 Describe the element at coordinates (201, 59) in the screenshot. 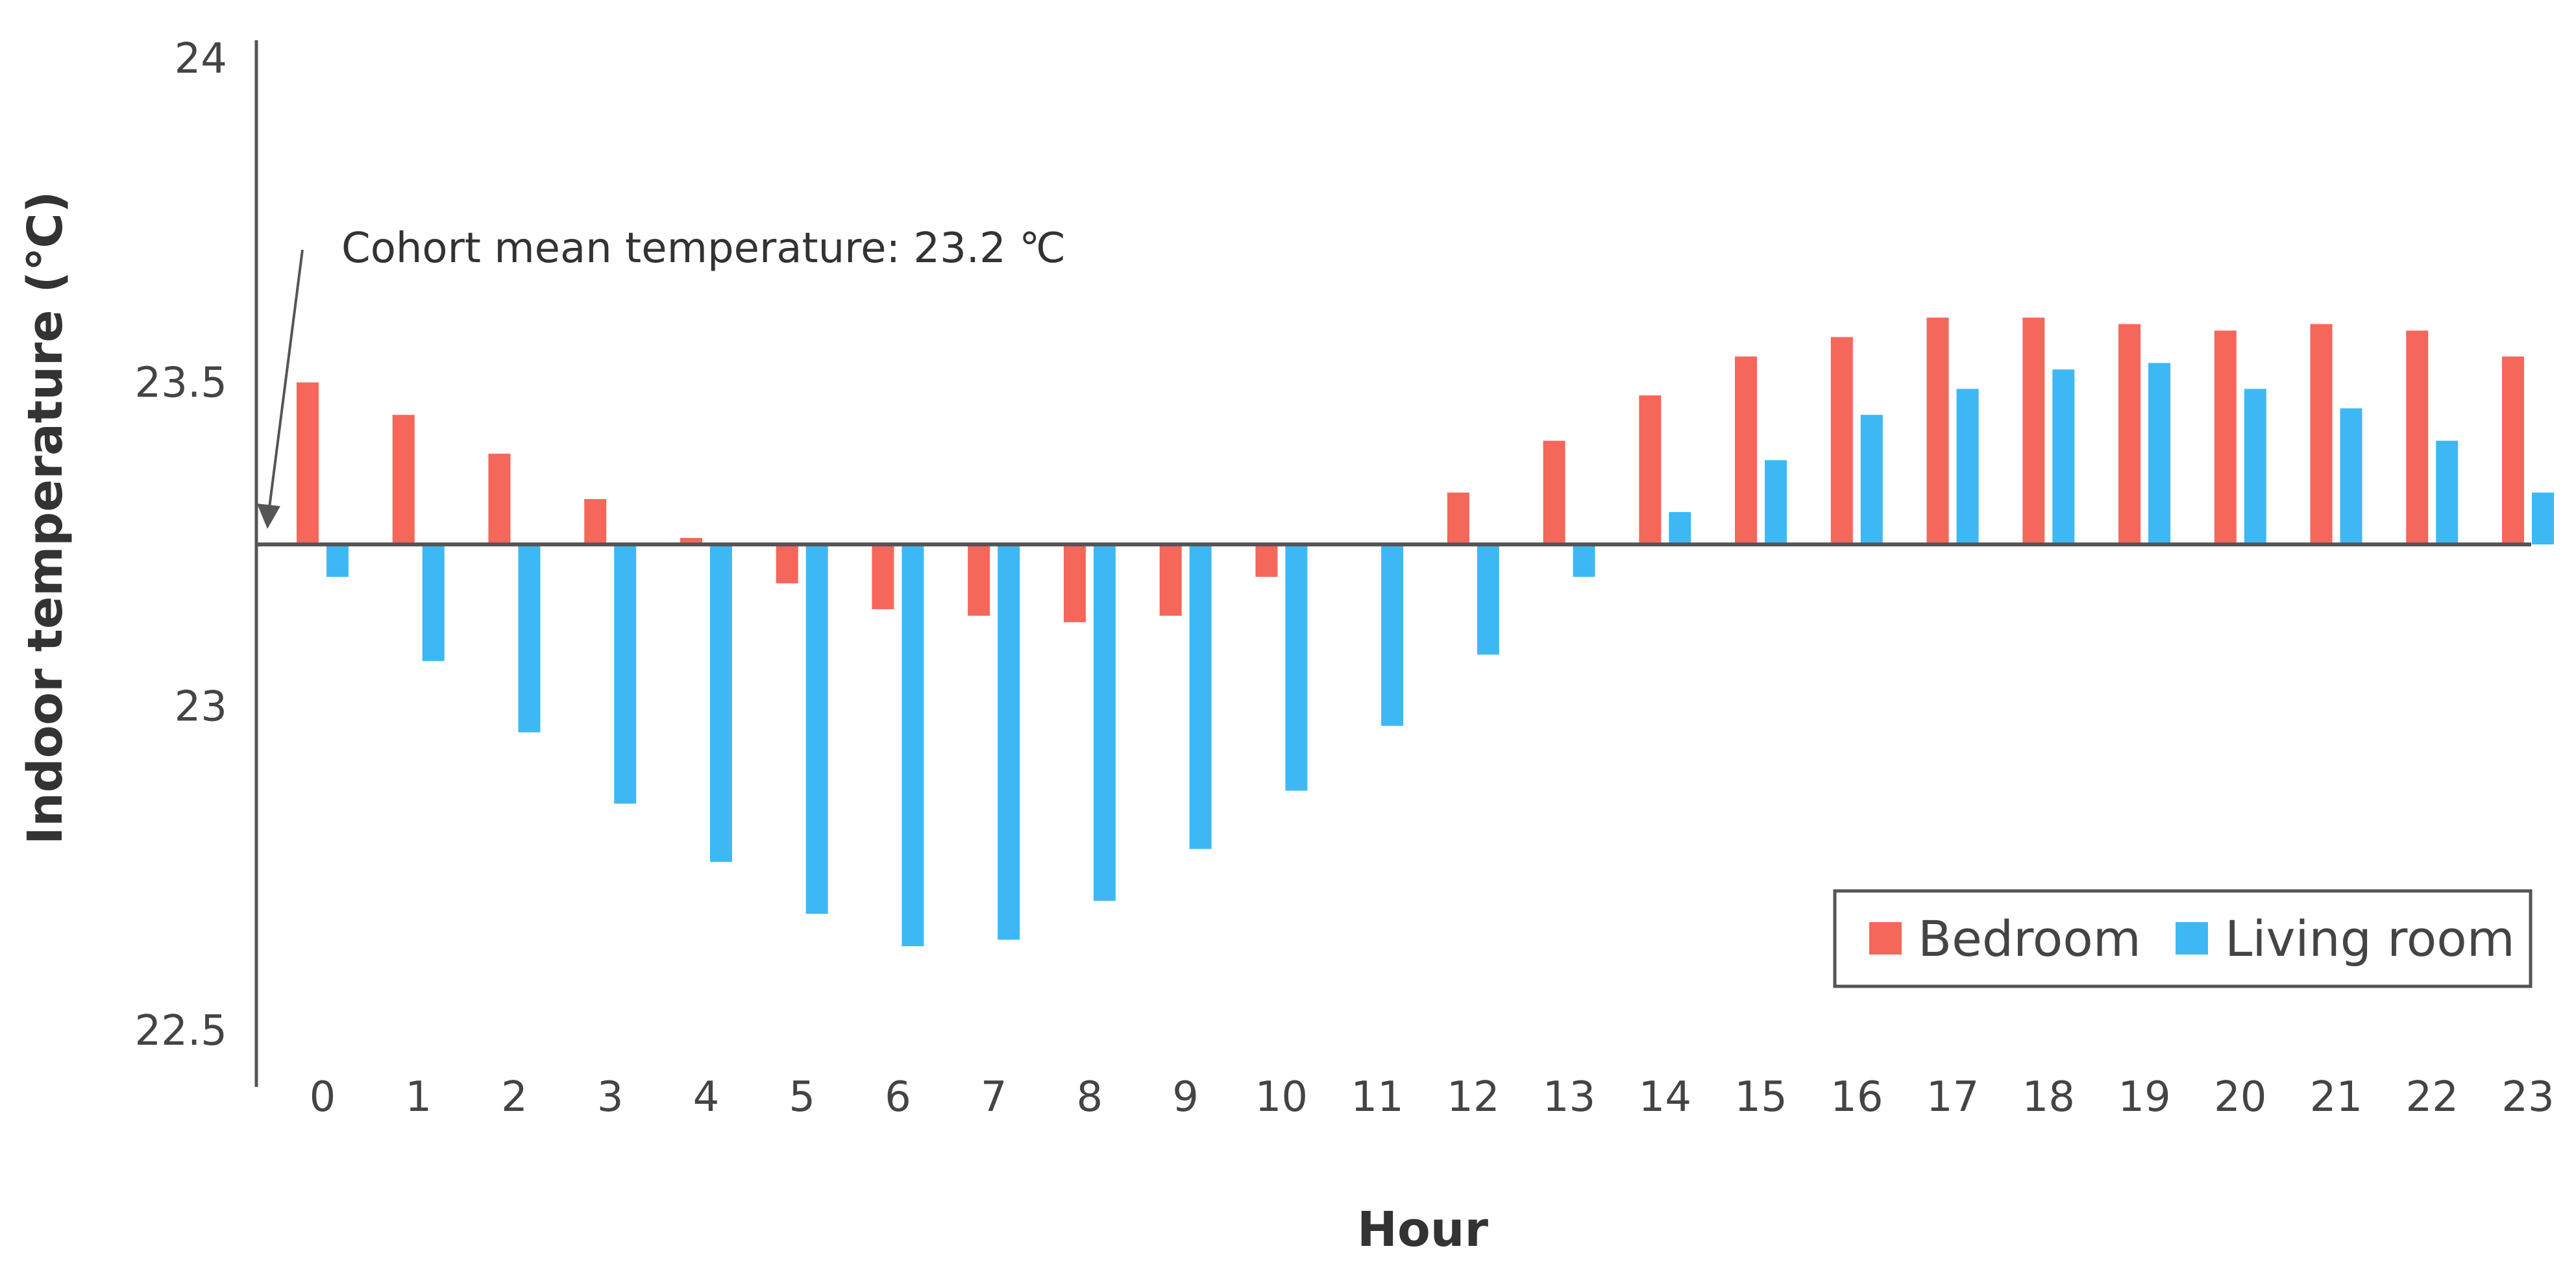

I see `y-tick-label: 24` at that location.